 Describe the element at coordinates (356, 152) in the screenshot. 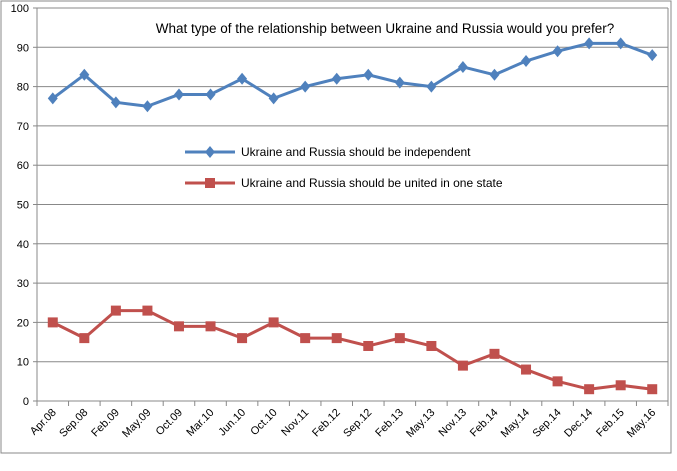

I see `legend-label: Ukraine and Russia should be independent` at that location.